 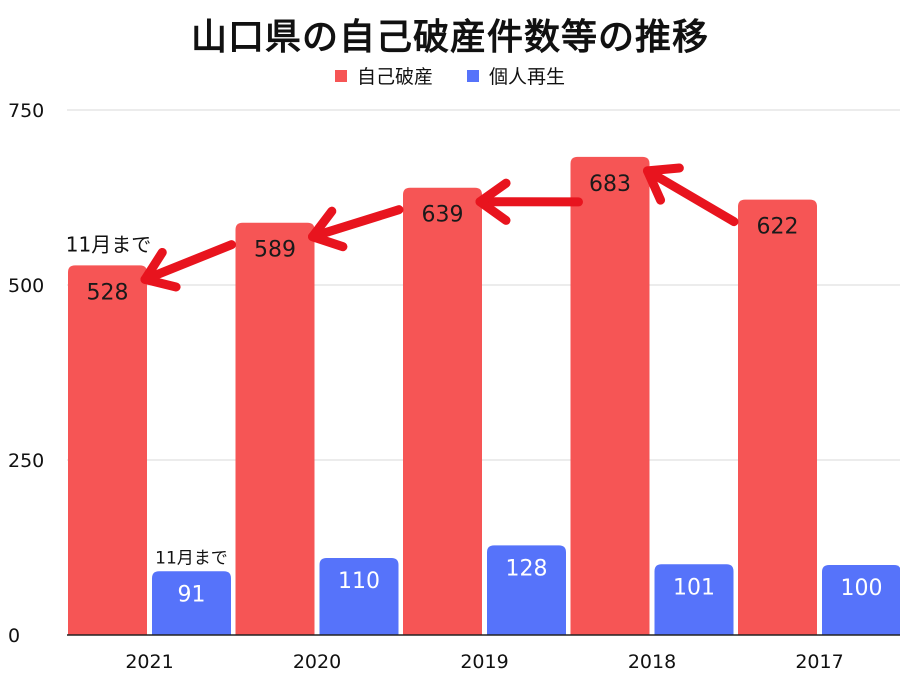 I want to click on data-label-rehabilitation: 128, so click(x=527, y=568).